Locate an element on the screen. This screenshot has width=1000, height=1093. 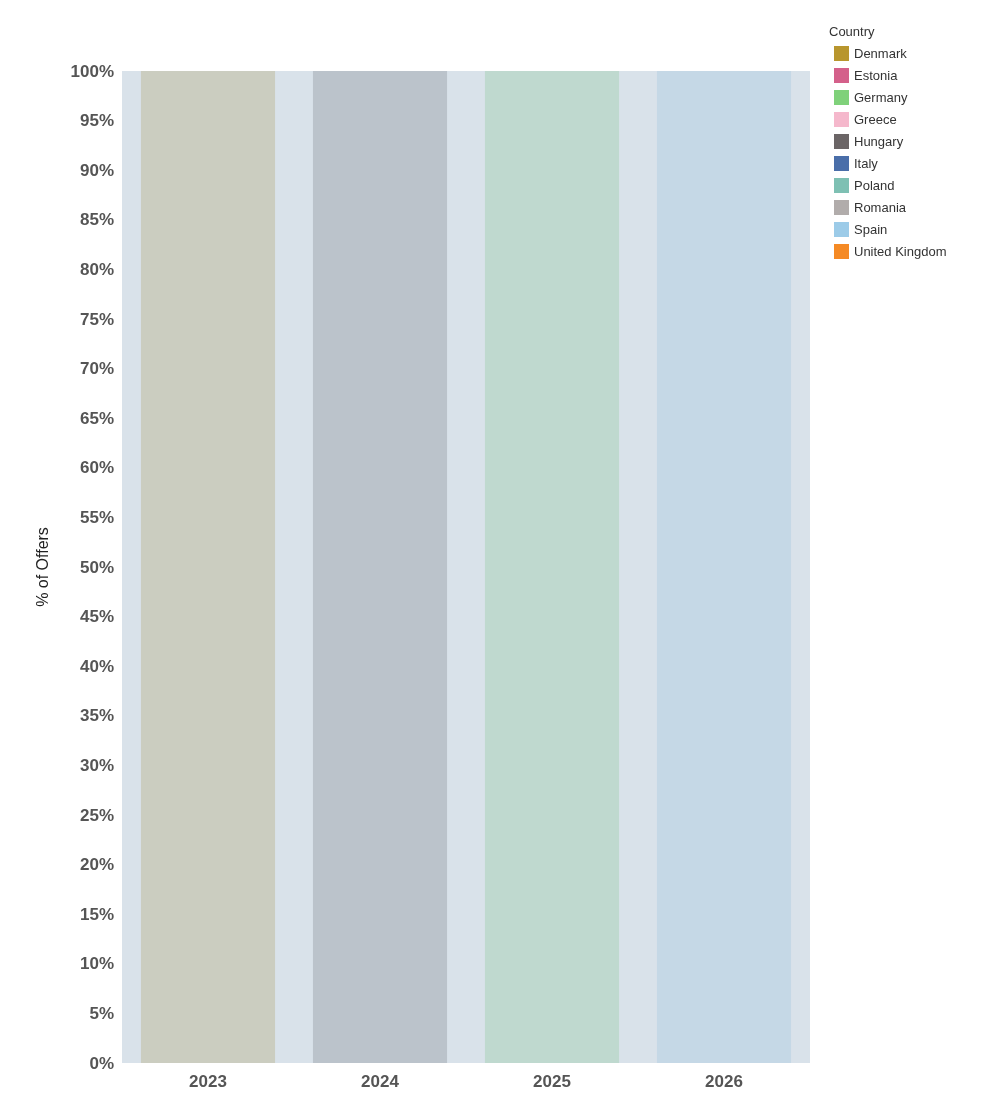
y-tick-label: 60% is located at coordinates (96, 468).